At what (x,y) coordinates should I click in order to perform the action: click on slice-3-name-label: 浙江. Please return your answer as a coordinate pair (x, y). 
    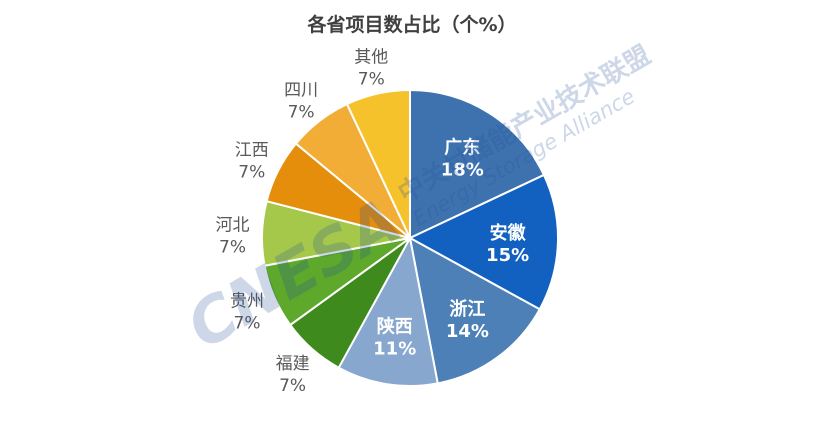
    Looking at the image, I should click on (467, 309).